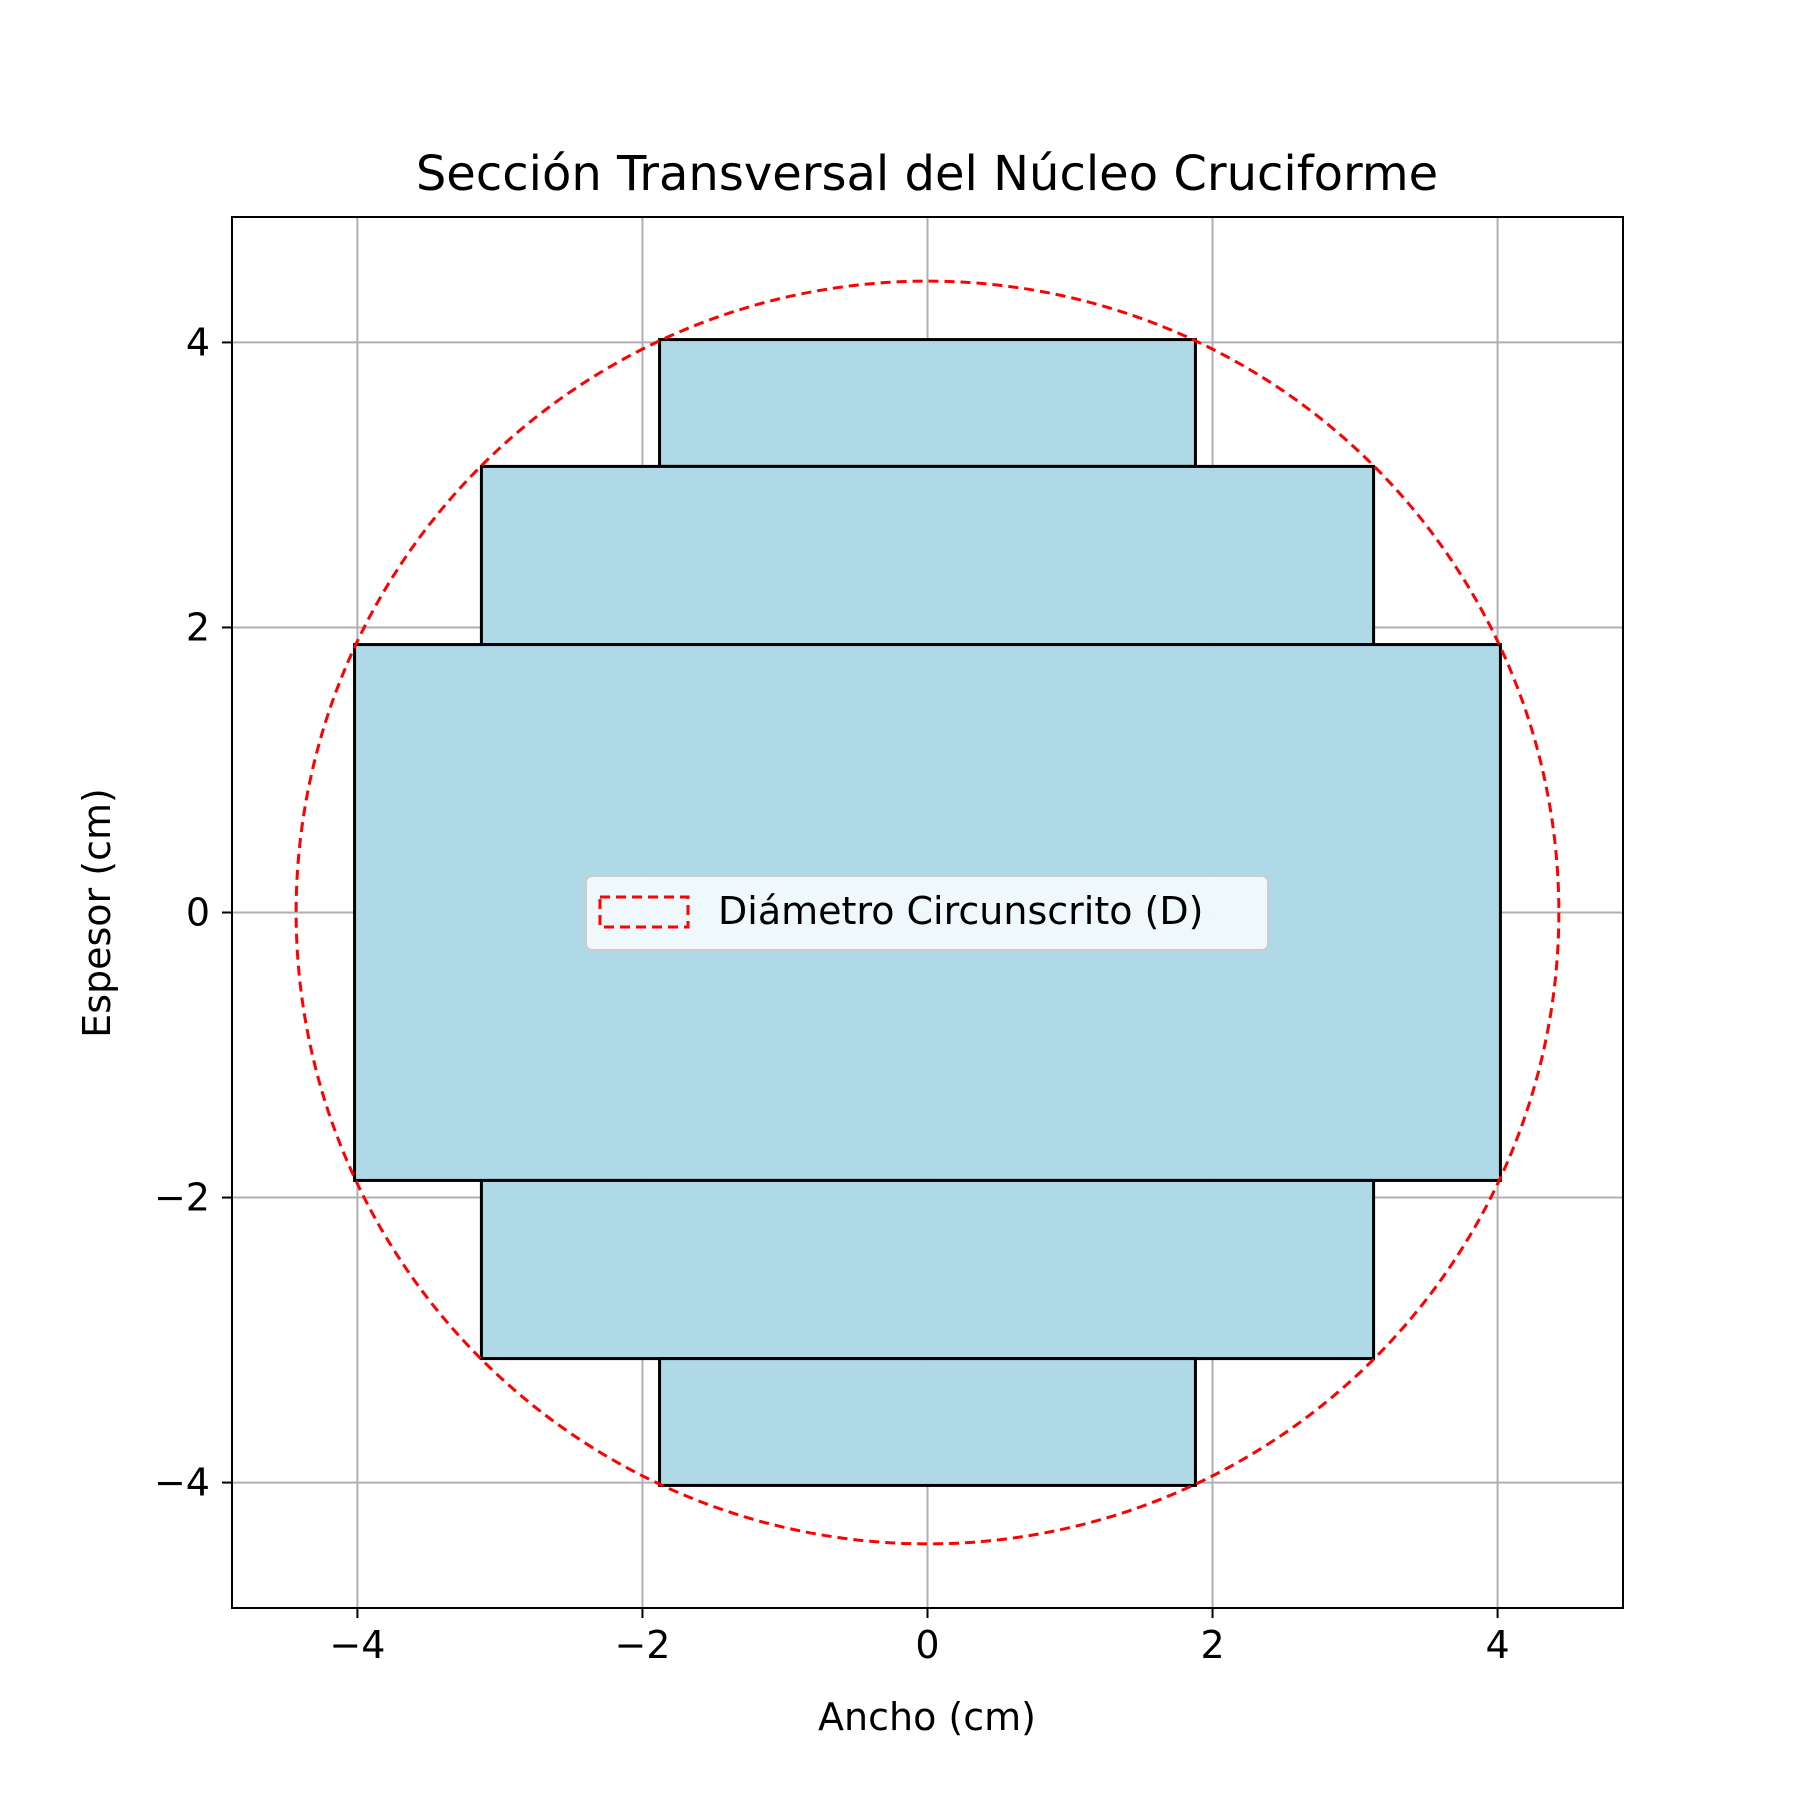 The width and height of the screenshot is (1800, 1800). I want to click on x-tick-label-2: 0, so click(927, 1645).